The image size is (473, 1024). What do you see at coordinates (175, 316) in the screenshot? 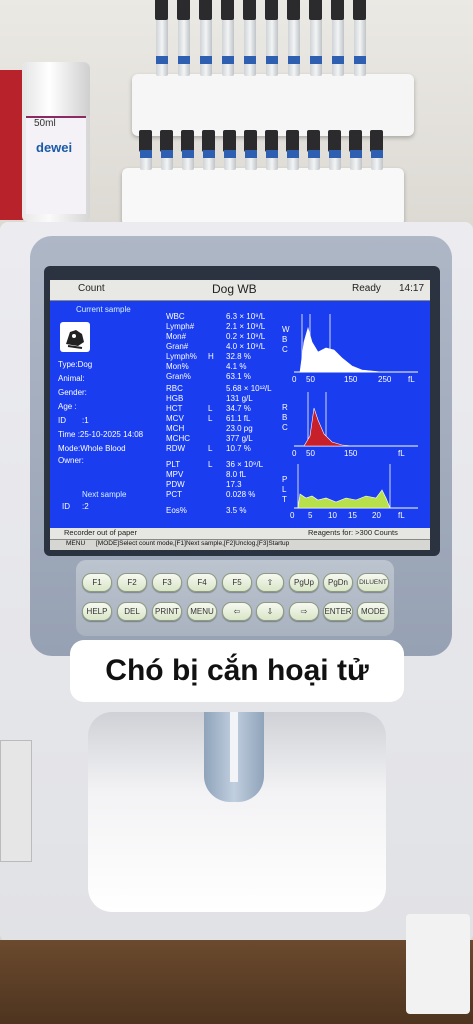
I see `param-name: WBC` at bounding box center [175, 316].